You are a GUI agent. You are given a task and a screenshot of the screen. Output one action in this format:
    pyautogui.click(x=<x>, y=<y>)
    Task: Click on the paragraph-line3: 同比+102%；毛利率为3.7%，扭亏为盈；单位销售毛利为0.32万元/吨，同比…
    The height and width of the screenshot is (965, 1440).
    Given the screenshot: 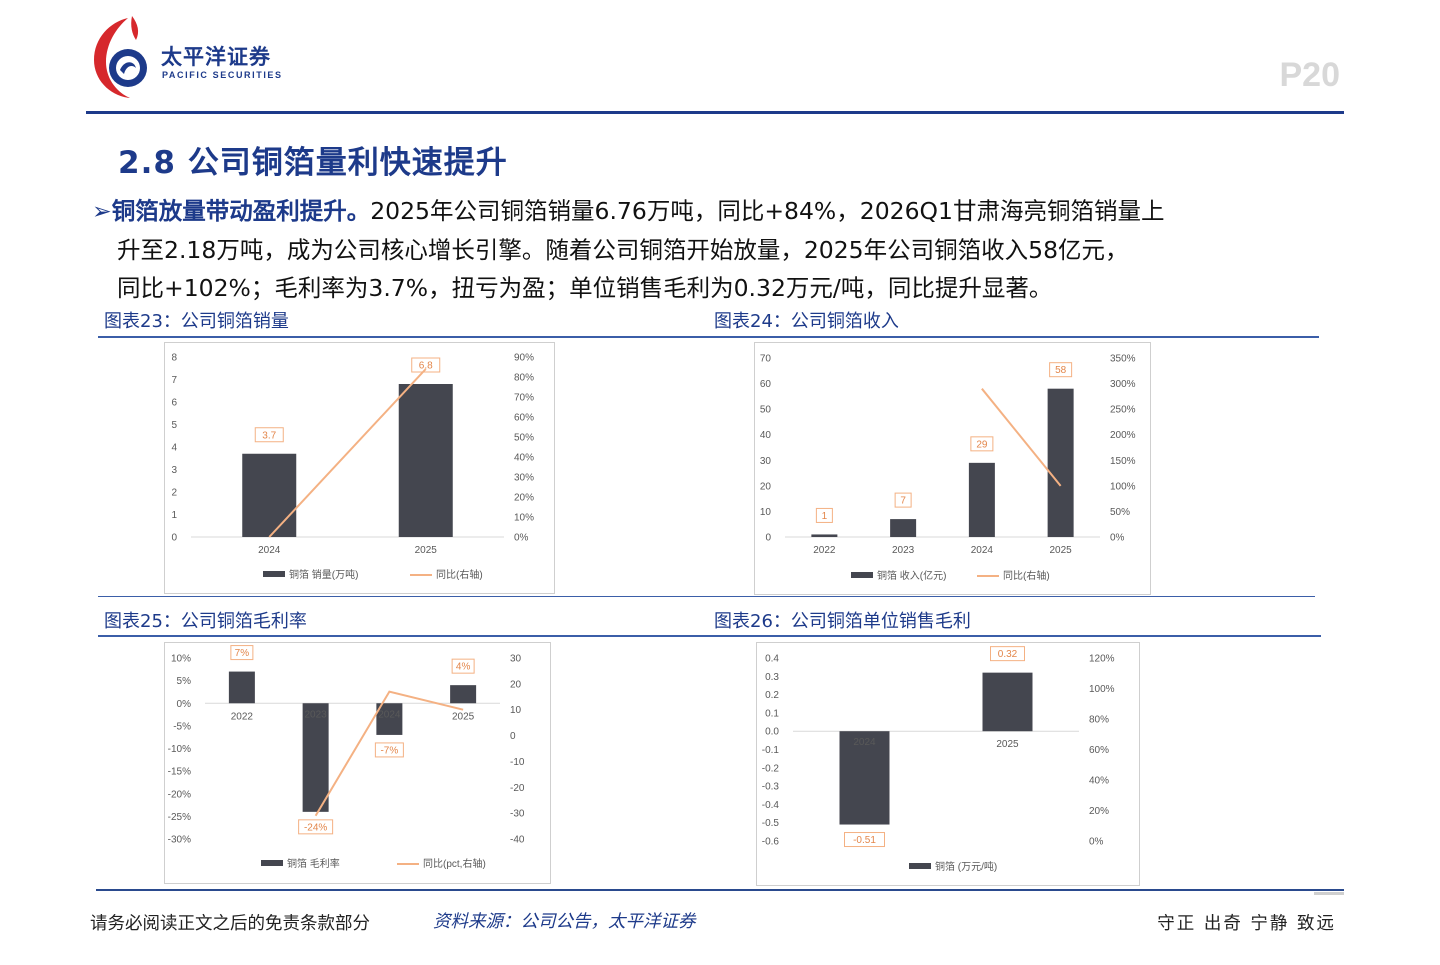 What is the action you would take?
    pyautogui.click(x=585, y=288)
    